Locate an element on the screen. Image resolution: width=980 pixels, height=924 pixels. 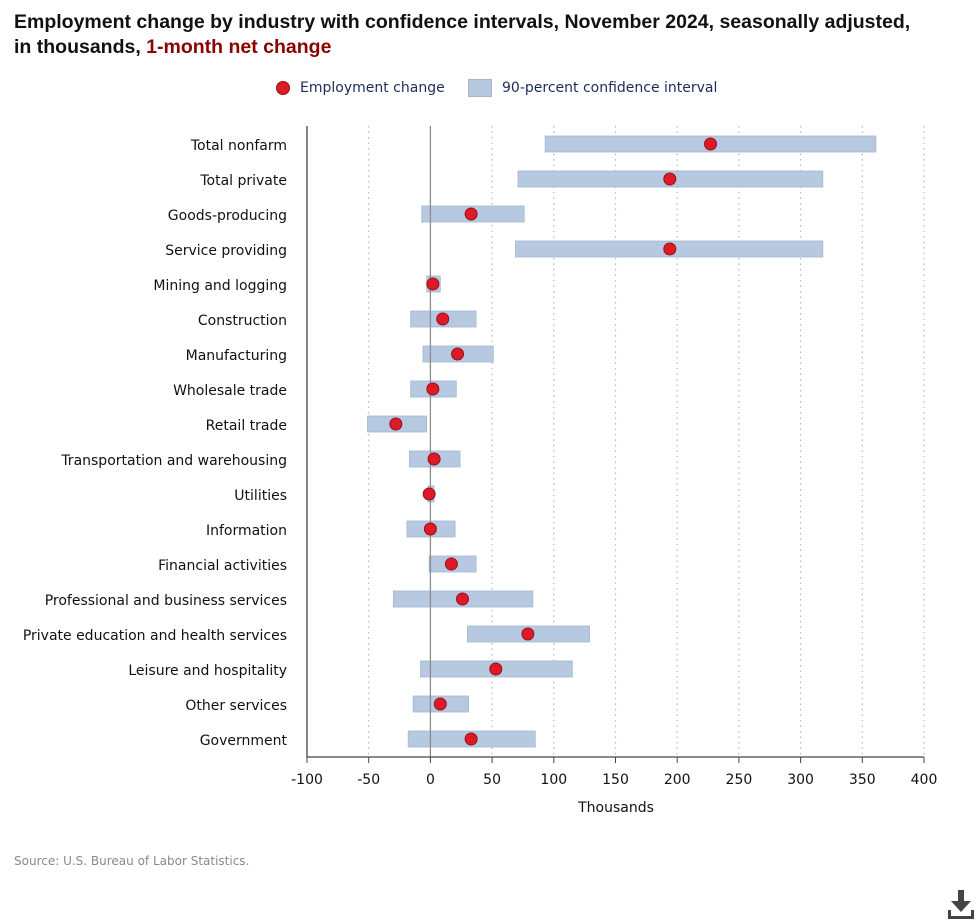
x-tick-labels: -100 -50 0 50 100 150 200 250 300 350 400 is located at coordinates (614, 780).